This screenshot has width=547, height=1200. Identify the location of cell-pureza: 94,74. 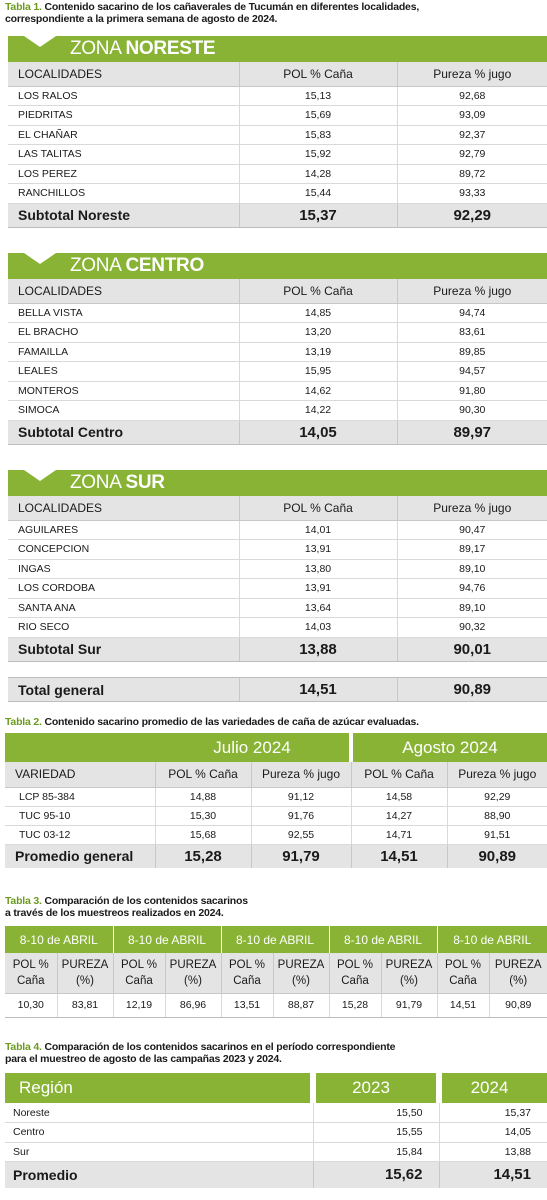
(471, 313).